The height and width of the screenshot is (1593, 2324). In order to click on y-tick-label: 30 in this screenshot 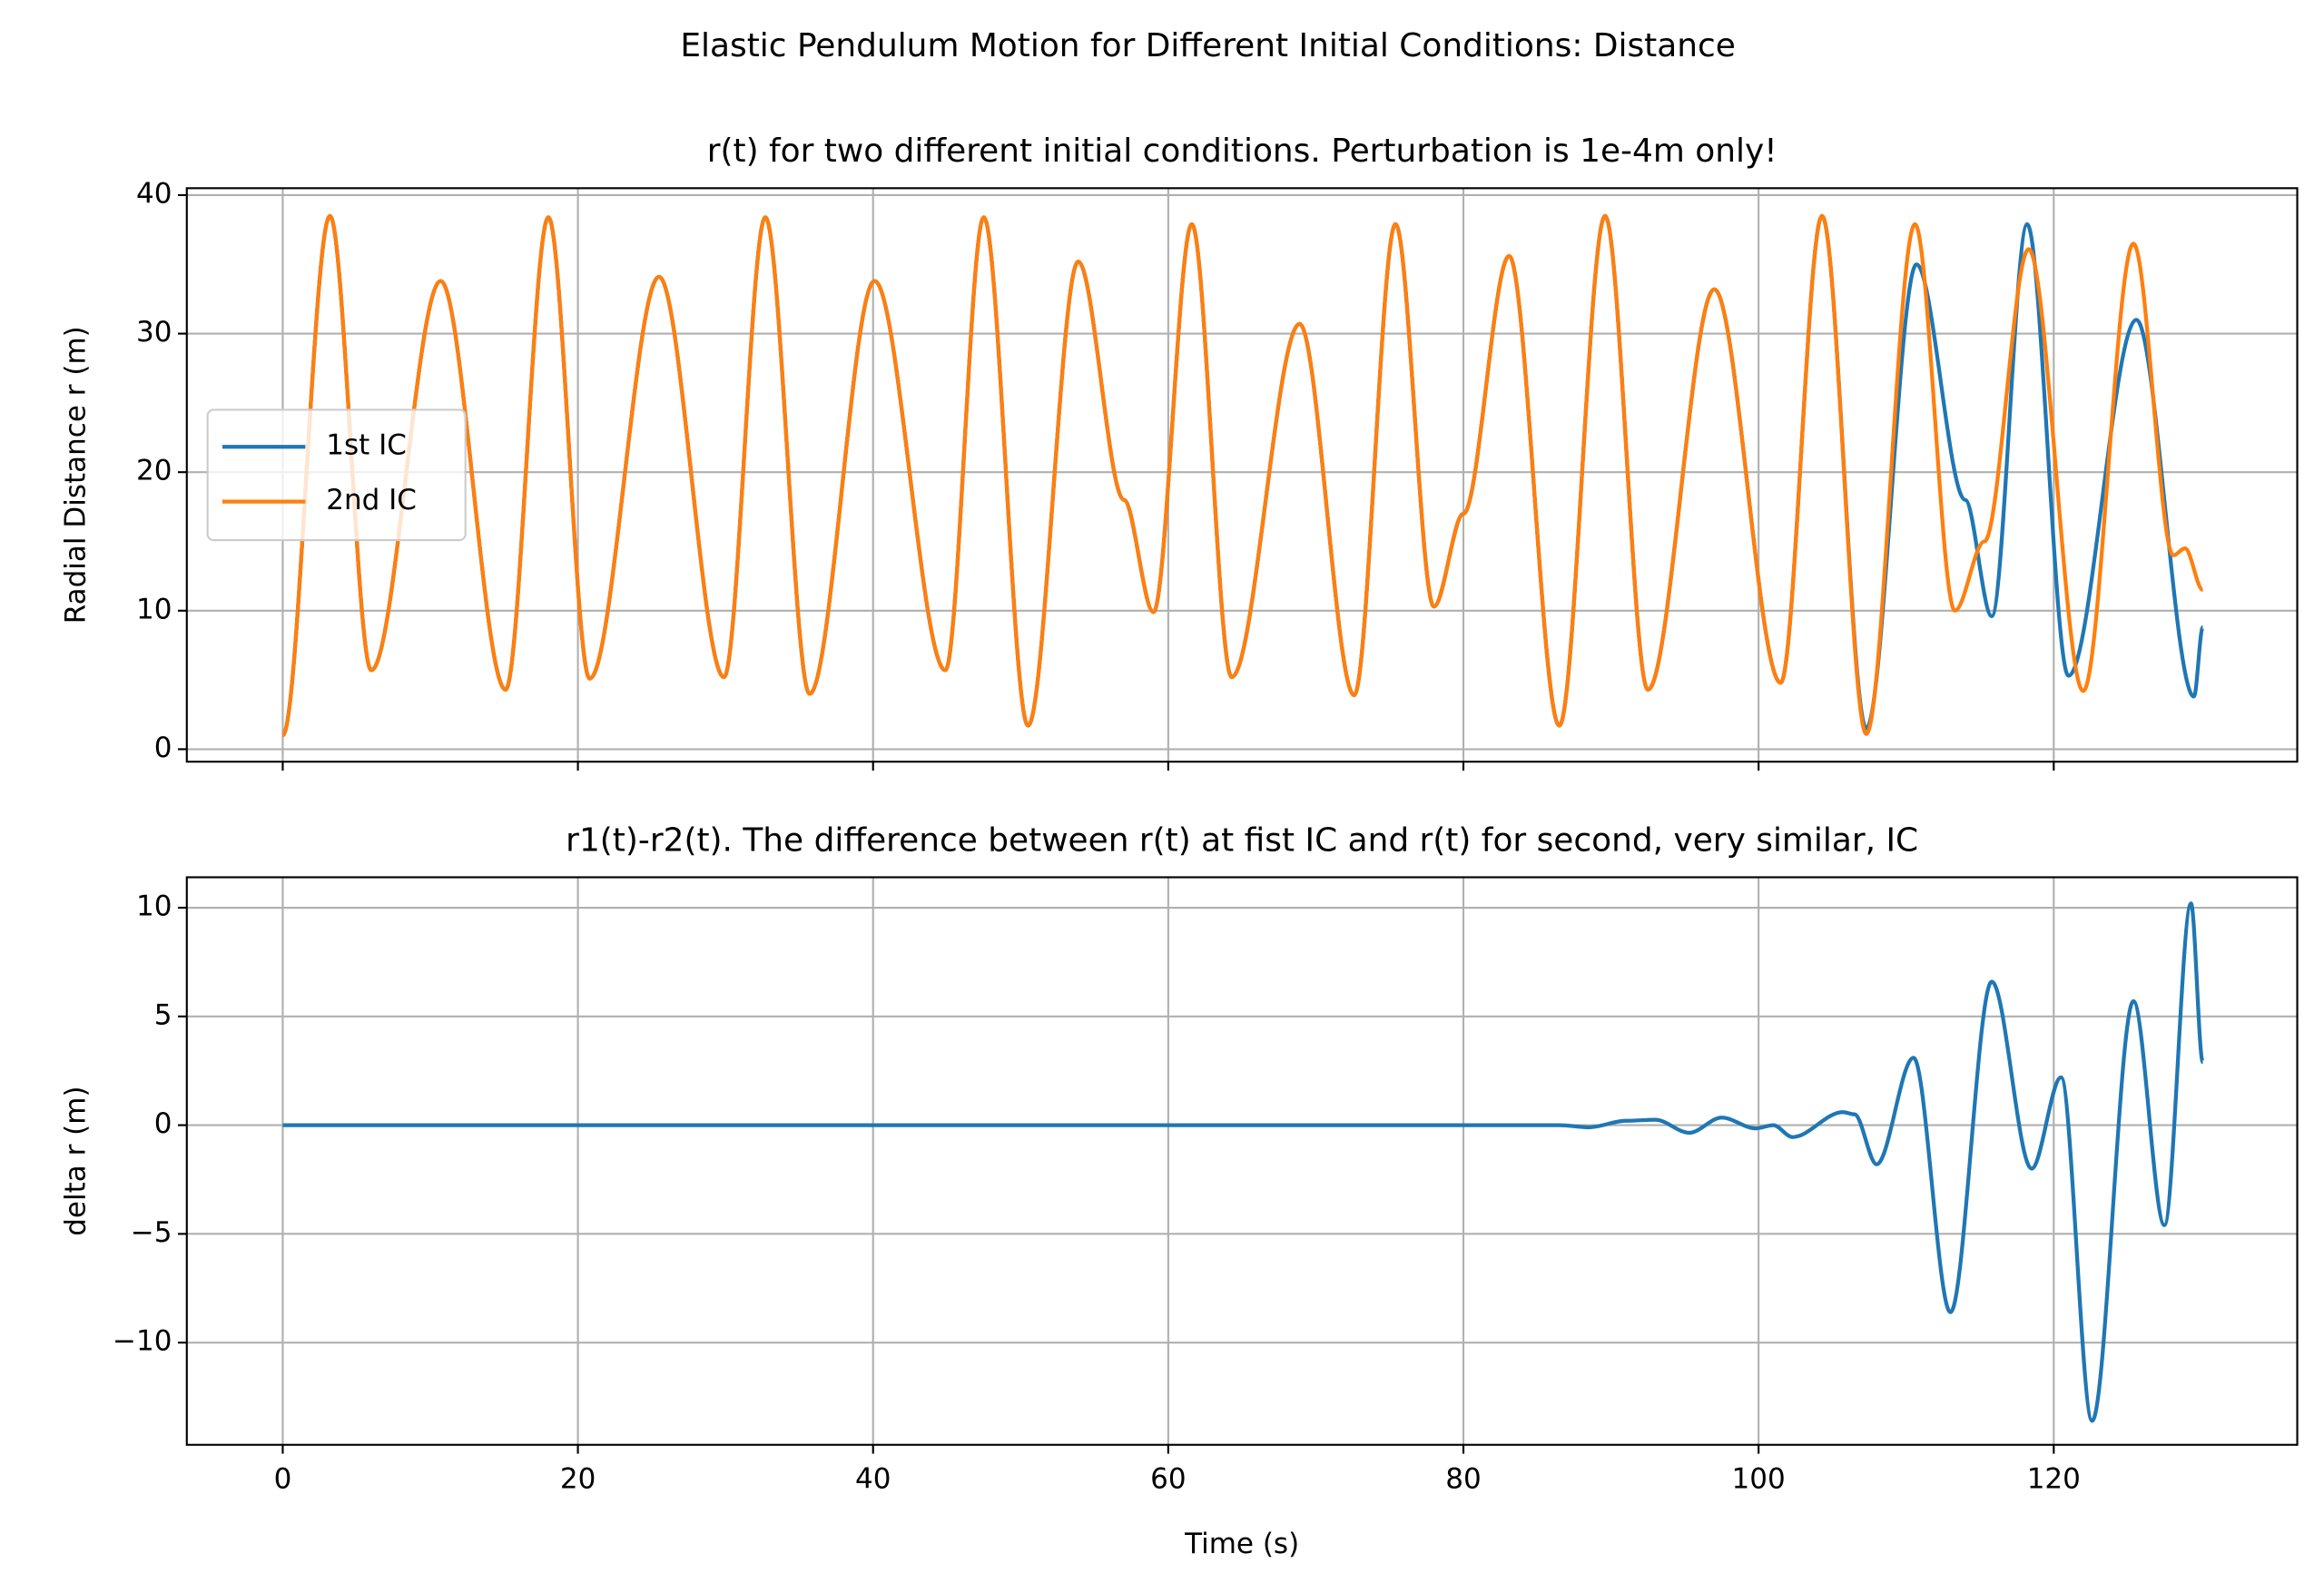, I will do `click(154, 332)`.